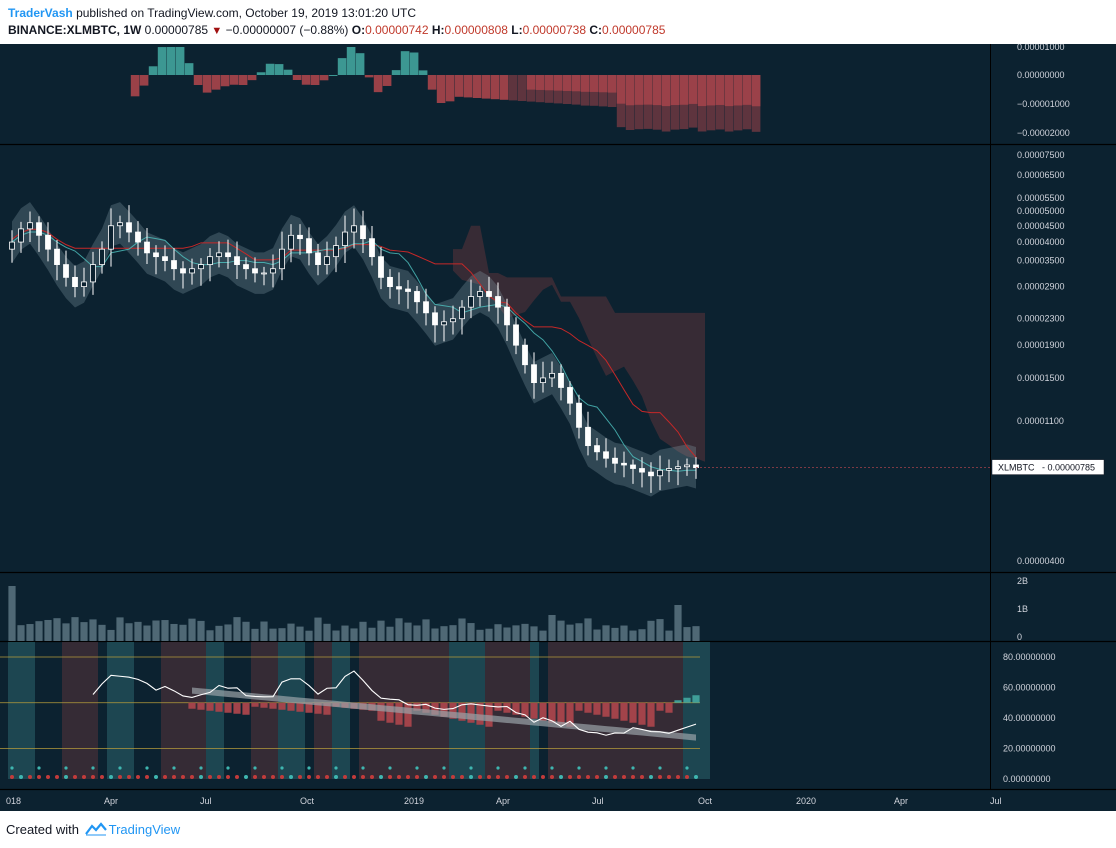 This screenshot has width=1116, height=848. Describe the element at coordinates (93, 830) in the screenshot. I see `footer: Created with TradingView` at that location.